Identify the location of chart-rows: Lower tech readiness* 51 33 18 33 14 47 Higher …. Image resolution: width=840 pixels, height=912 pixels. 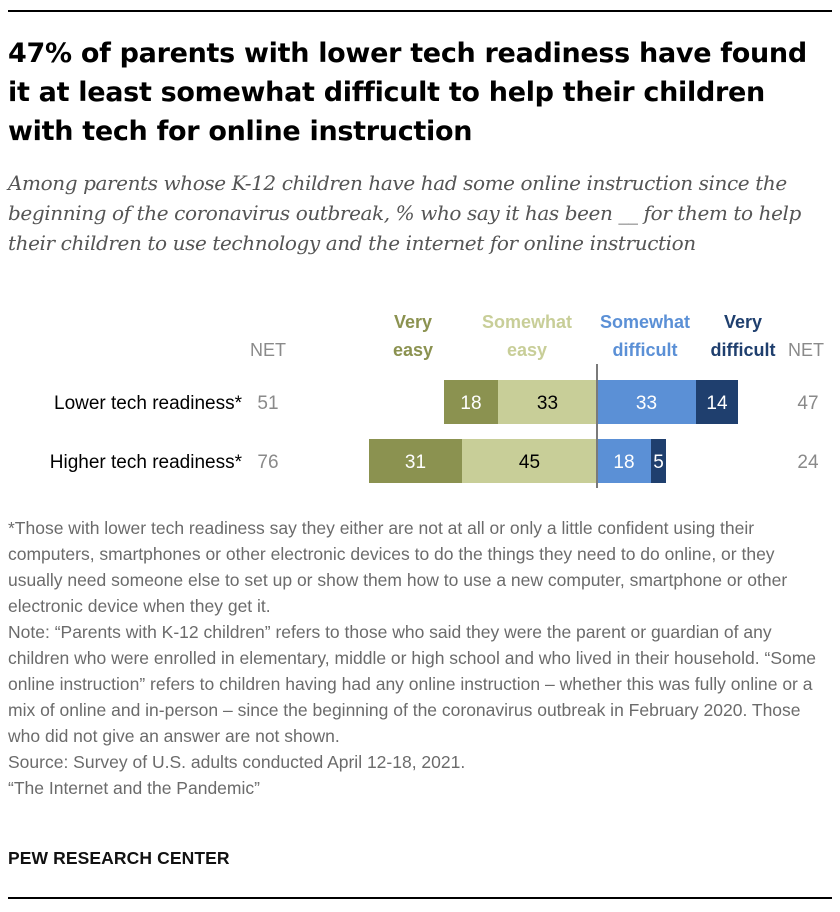
(434, 431).